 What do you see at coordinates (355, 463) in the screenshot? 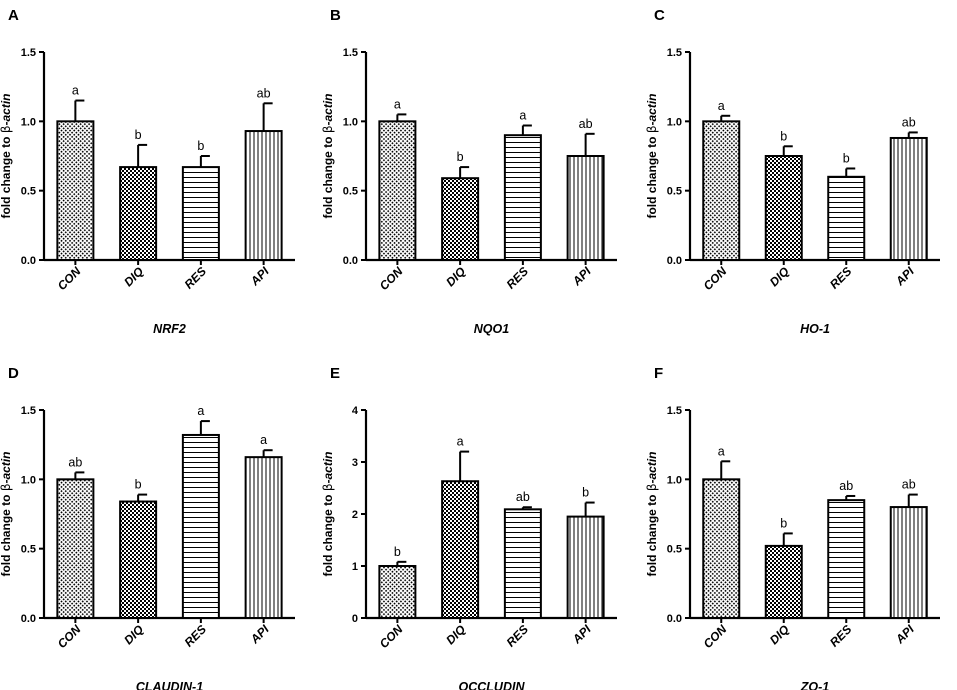
I see `y-tick-label: 3` at bounding box center [355, 463].